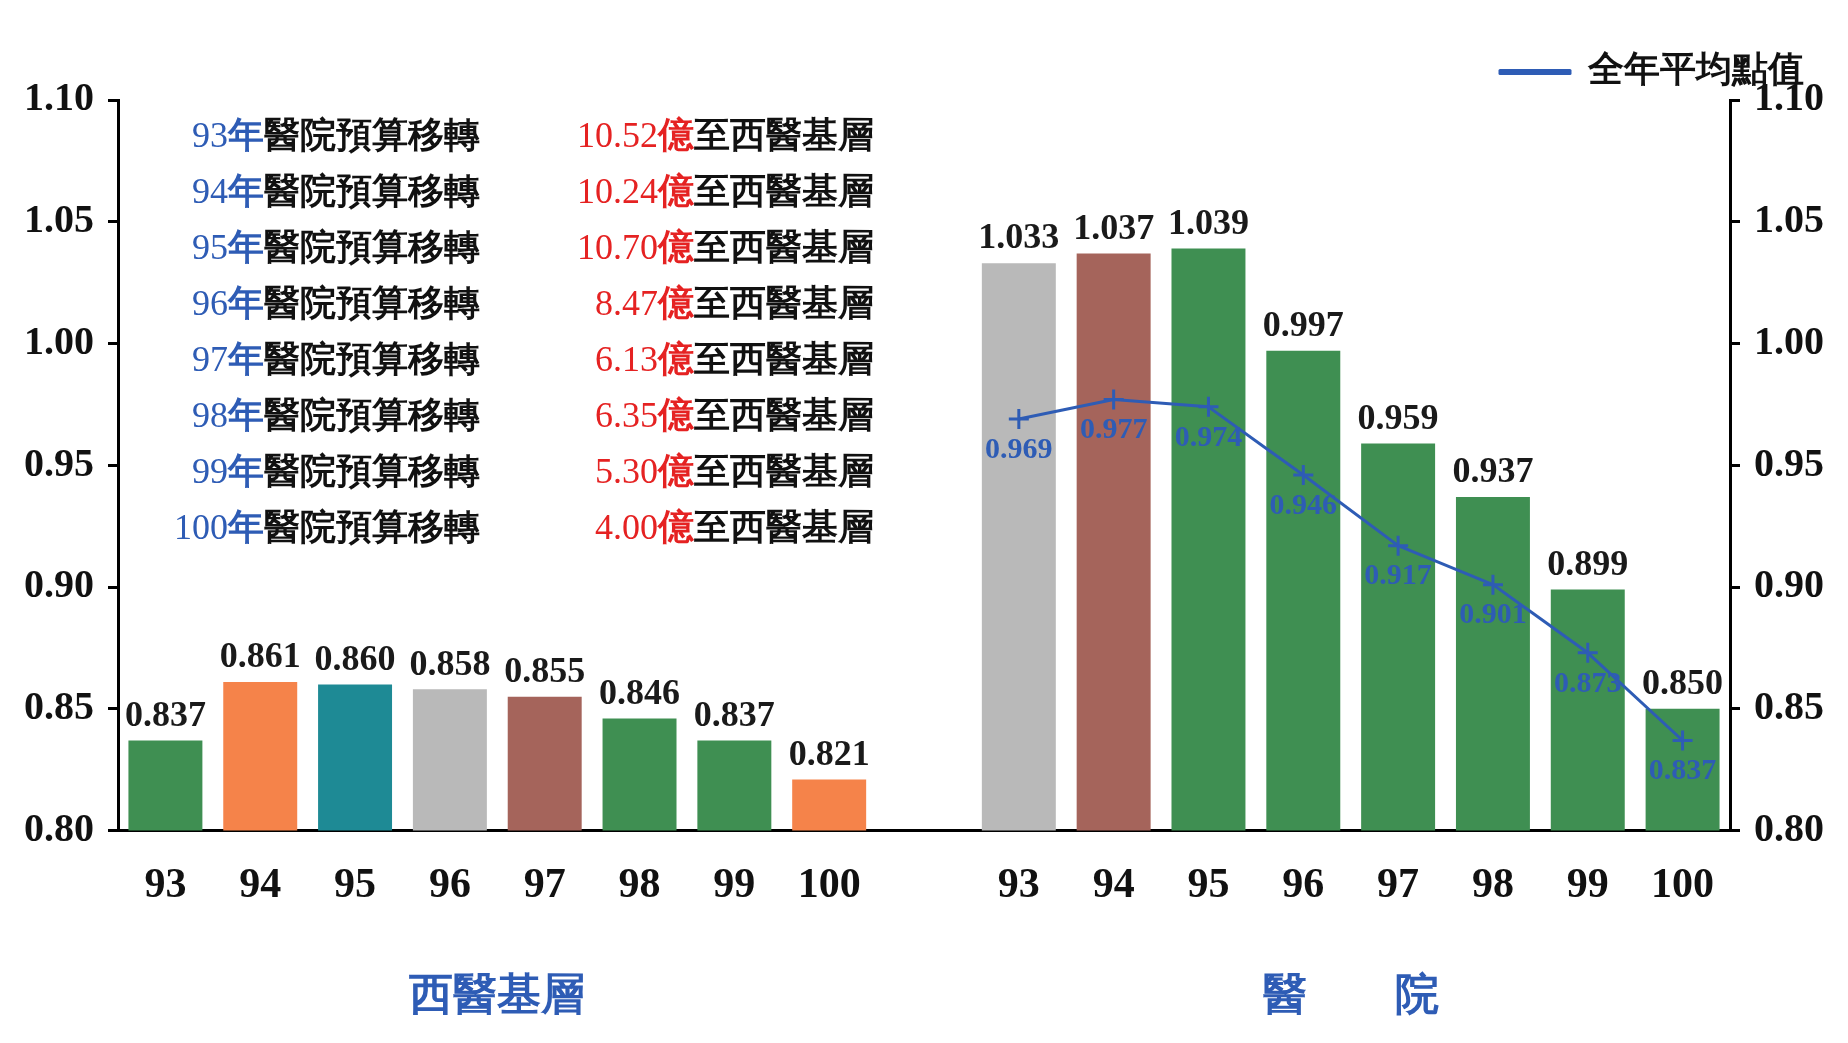 This screenshot has width=1848, height=1043. I want to click on text: 98年醫院預算移轉 6.35億至西醫基層, so click(533, 415).